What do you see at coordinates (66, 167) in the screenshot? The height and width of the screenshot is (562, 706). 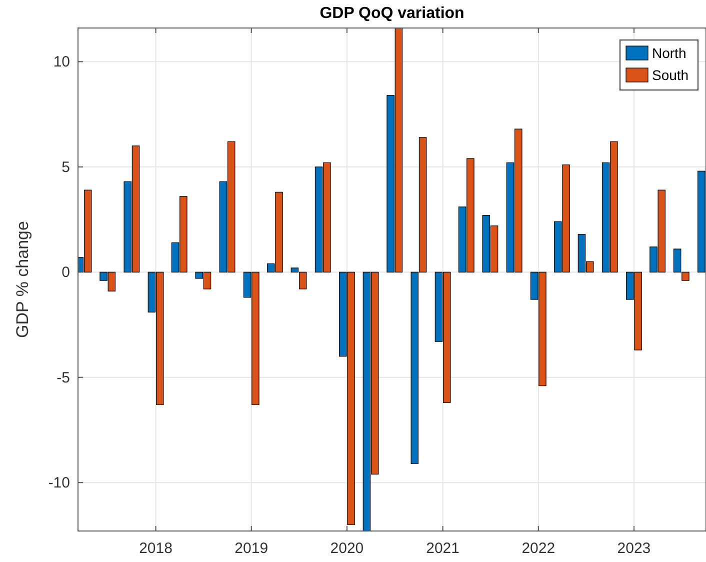 I see `y-tick-label: 5` at bounding box center [66, 167].